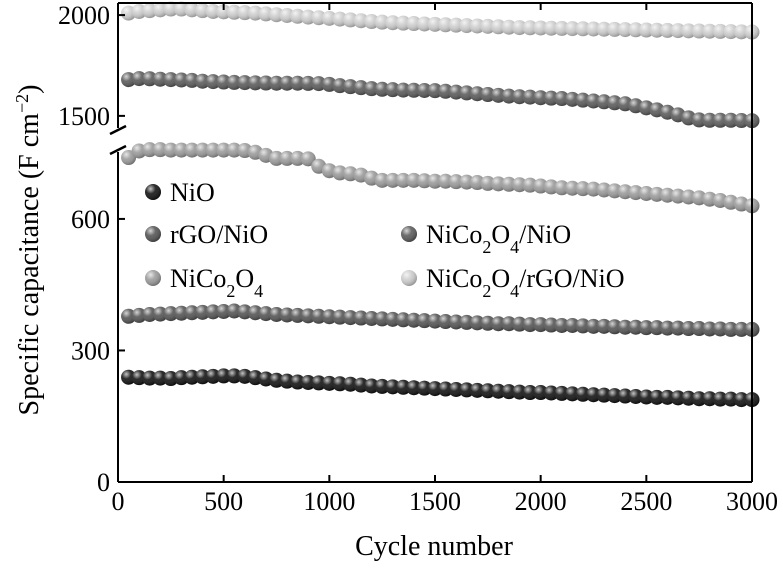  I want to click on x-axis-title: Cycle number, so click(434, 546).